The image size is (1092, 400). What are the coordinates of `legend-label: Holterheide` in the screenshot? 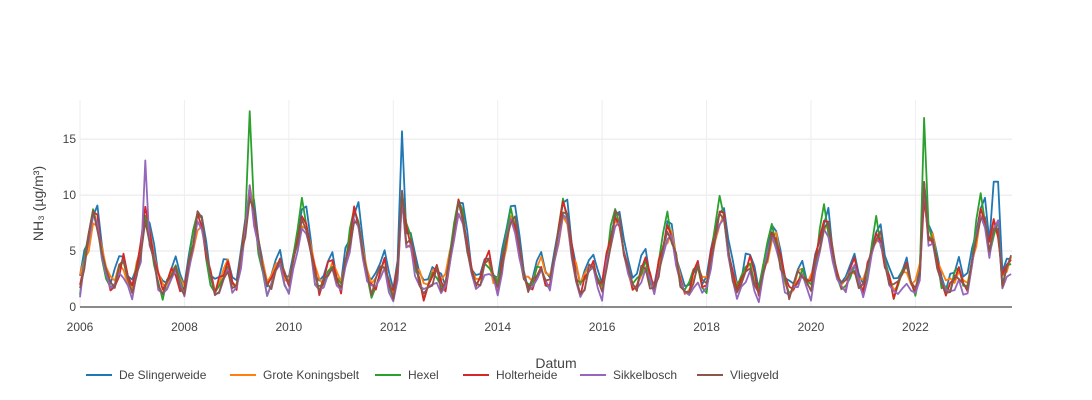 It's located at (527, 375).